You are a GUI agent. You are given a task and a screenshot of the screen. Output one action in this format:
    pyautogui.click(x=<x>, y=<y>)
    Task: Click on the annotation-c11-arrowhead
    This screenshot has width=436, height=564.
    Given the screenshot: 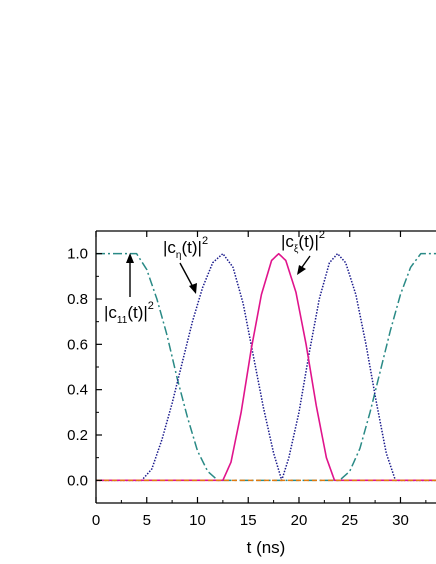 What is the action you would take?
    pyautogui.click(x=130, y=258)
    